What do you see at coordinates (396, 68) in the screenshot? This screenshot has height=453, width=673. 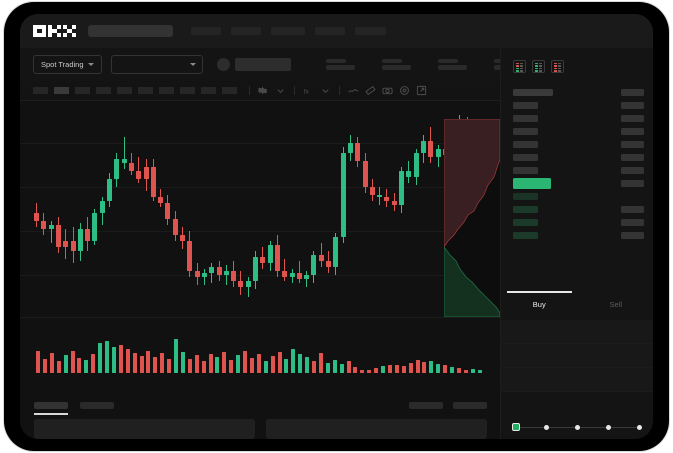 I see `market-stat-2-value` at bounding box center [396, 68].